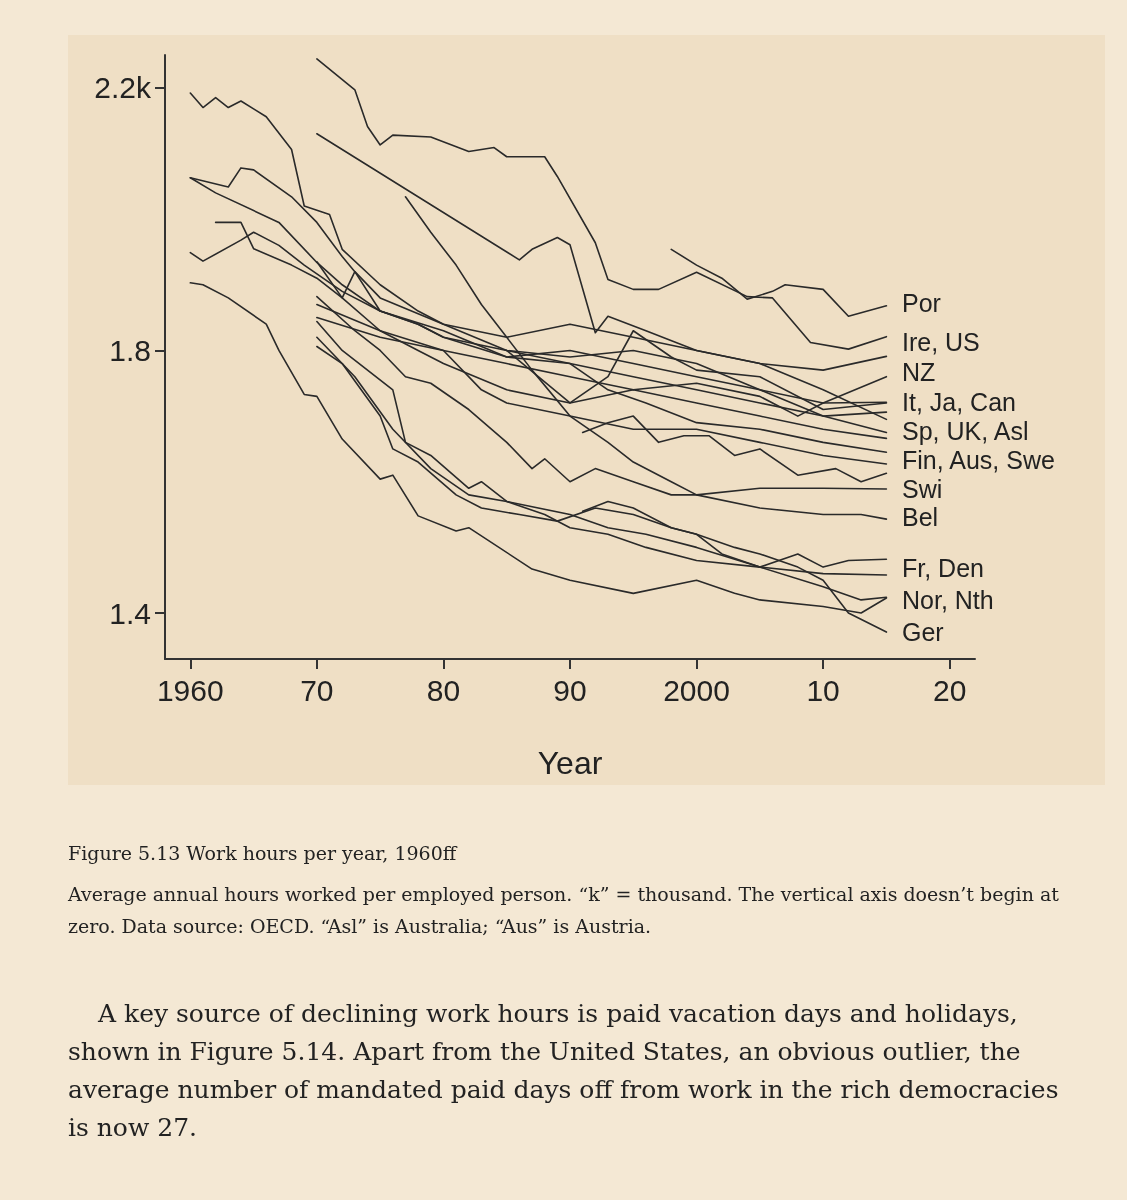 This screenshot has height=1200, width=1127. Describe the element at coordinates (443, 690) in the screenshot. I see `x-tick-label: 80` at that location.